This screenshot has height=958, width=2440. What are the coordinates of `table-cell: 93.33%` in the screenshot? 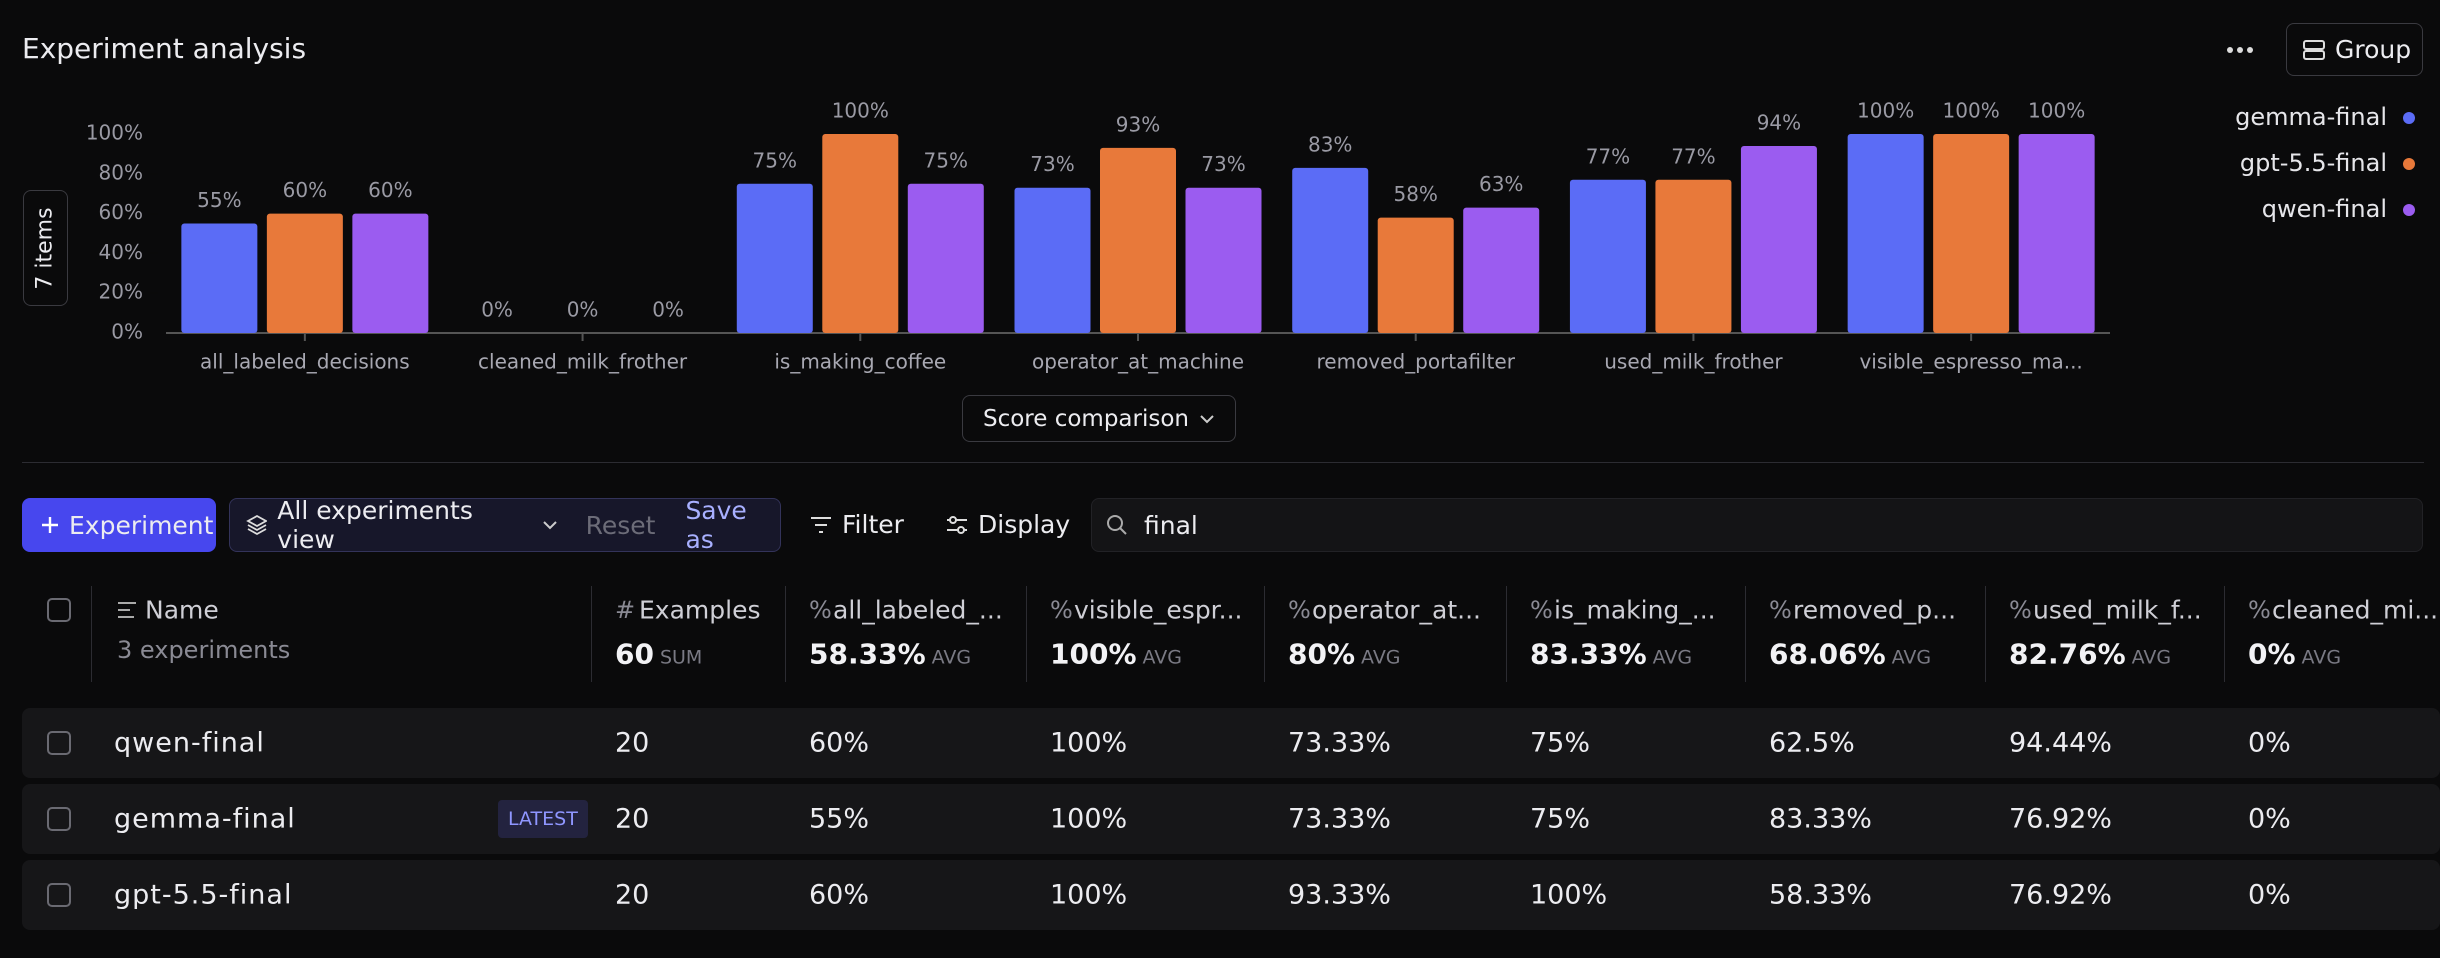 It's located at (1339, 895).